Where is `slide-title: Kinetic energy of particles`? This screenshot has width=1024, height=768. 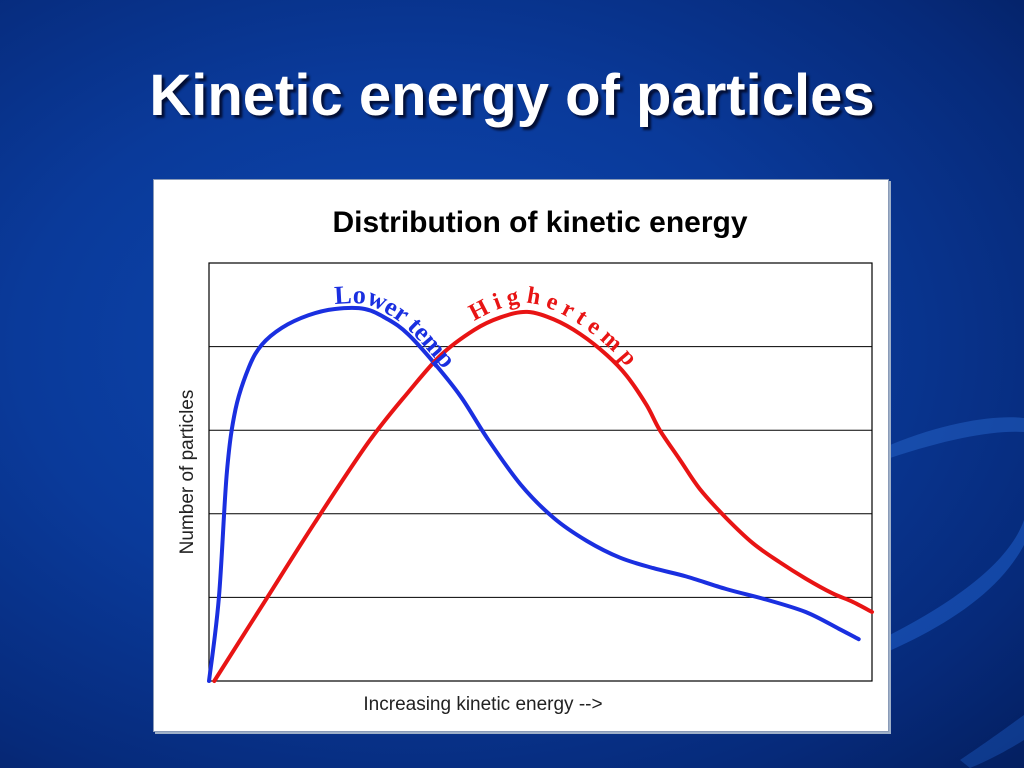 slide-title: Kinetic energy of particles is located at coordinates (512, 95).